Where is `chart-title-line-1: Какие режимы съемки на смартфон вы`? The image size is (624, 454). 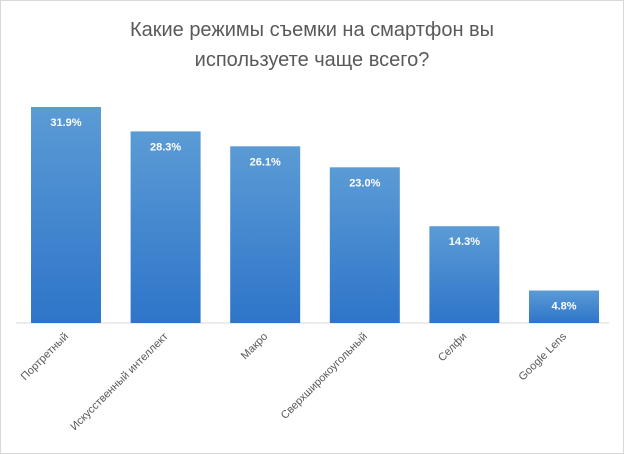
chart-title-line-1: Какие режимы съемки на смартфон вы is located at coordinates (312, 30).